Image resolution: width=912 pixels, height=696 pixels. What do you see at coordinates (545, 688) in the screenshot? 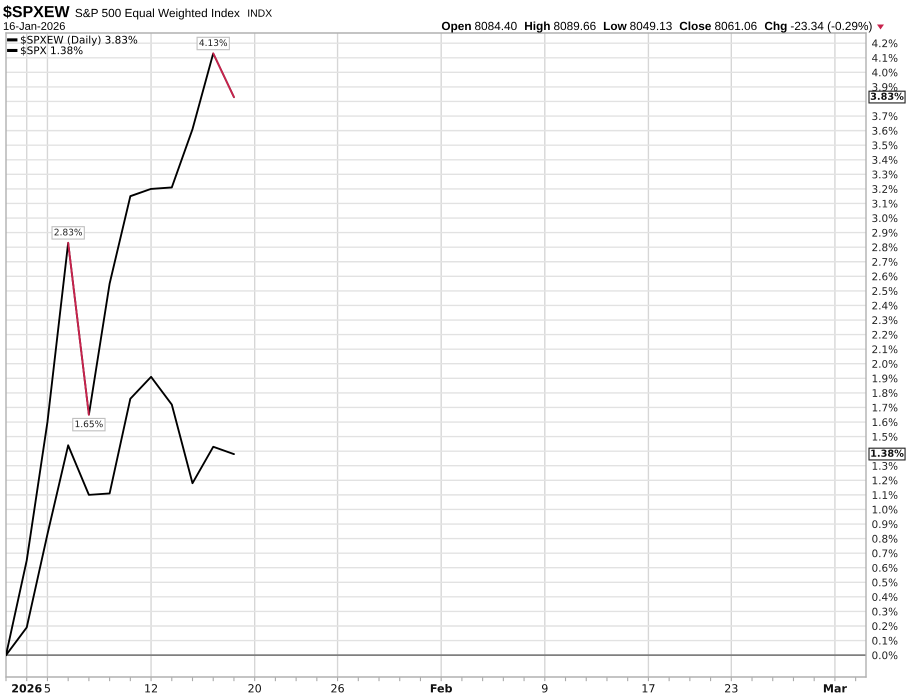
I see `x-tick-label: 9` at bounding box center [545, 688].